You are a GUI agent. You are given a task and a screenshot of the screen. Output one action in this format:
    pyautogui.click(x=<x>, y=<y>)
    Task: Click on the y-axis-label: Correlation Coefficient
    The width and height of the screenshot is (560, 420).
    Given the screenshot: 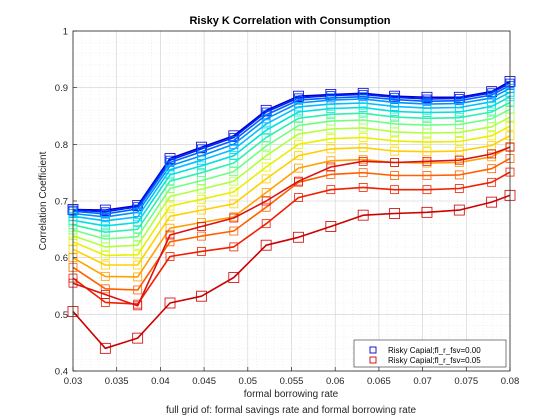 What is the action you would take?
    pyautogui.click(x=43, y=200)
    